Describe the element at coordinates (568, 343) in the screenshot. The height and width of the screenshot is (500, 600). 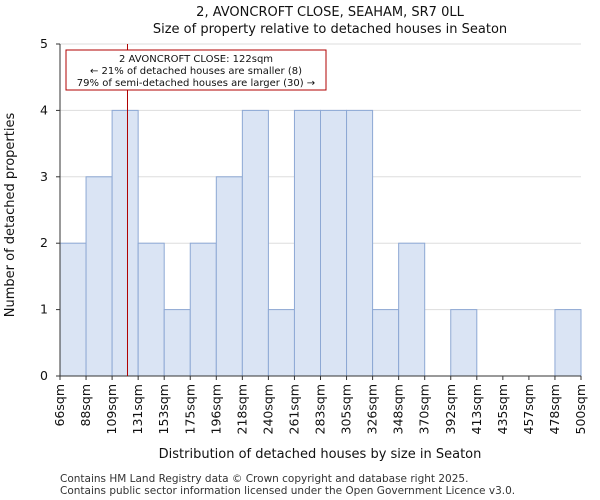
I see `bar-478sqm` at that location.